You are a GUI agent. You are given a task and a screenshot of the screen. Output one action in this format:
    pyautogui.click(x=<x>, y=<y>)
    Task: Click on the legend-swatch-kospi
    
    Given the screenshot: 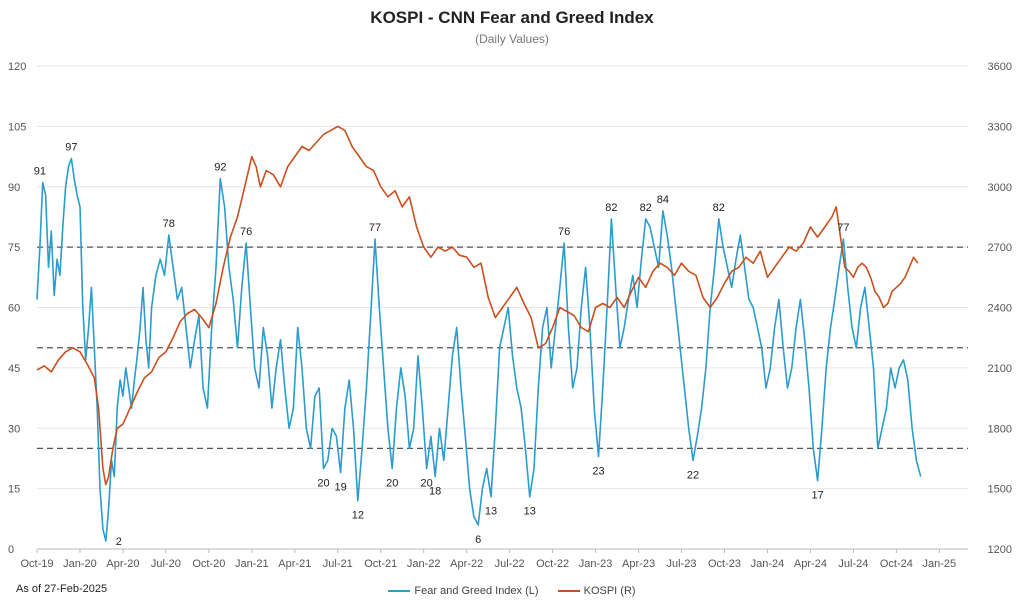 What is the action you would take?
    pyautogui.click(x=568, y=591)
    